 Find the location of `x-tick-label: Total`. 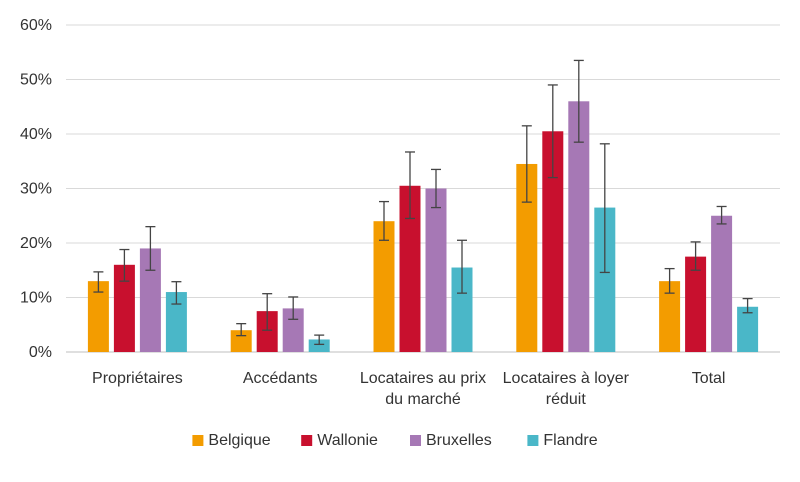

x-tick-label: Total is located at coordinates (709, 378).